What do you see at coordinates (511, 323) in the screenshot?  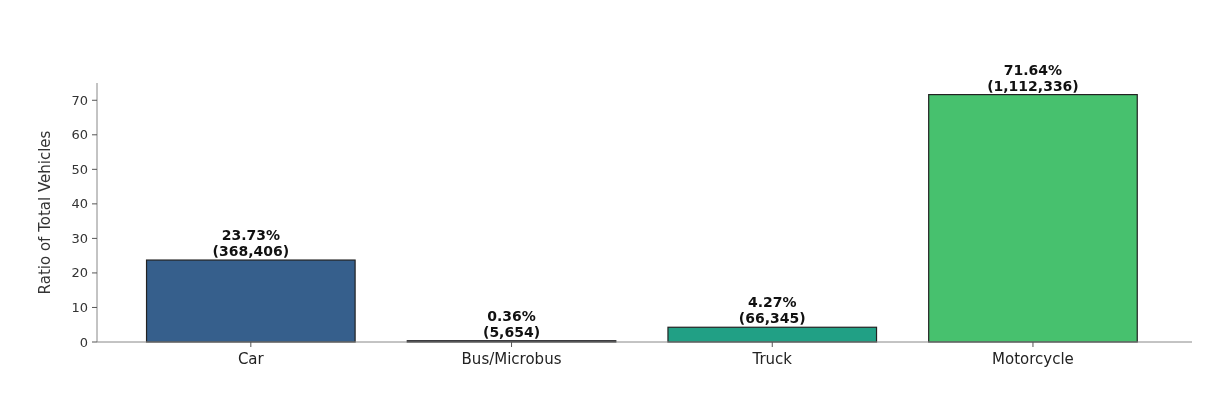 I see `data-label: 0.36% (5,654)` at bounding box center [511, 323].